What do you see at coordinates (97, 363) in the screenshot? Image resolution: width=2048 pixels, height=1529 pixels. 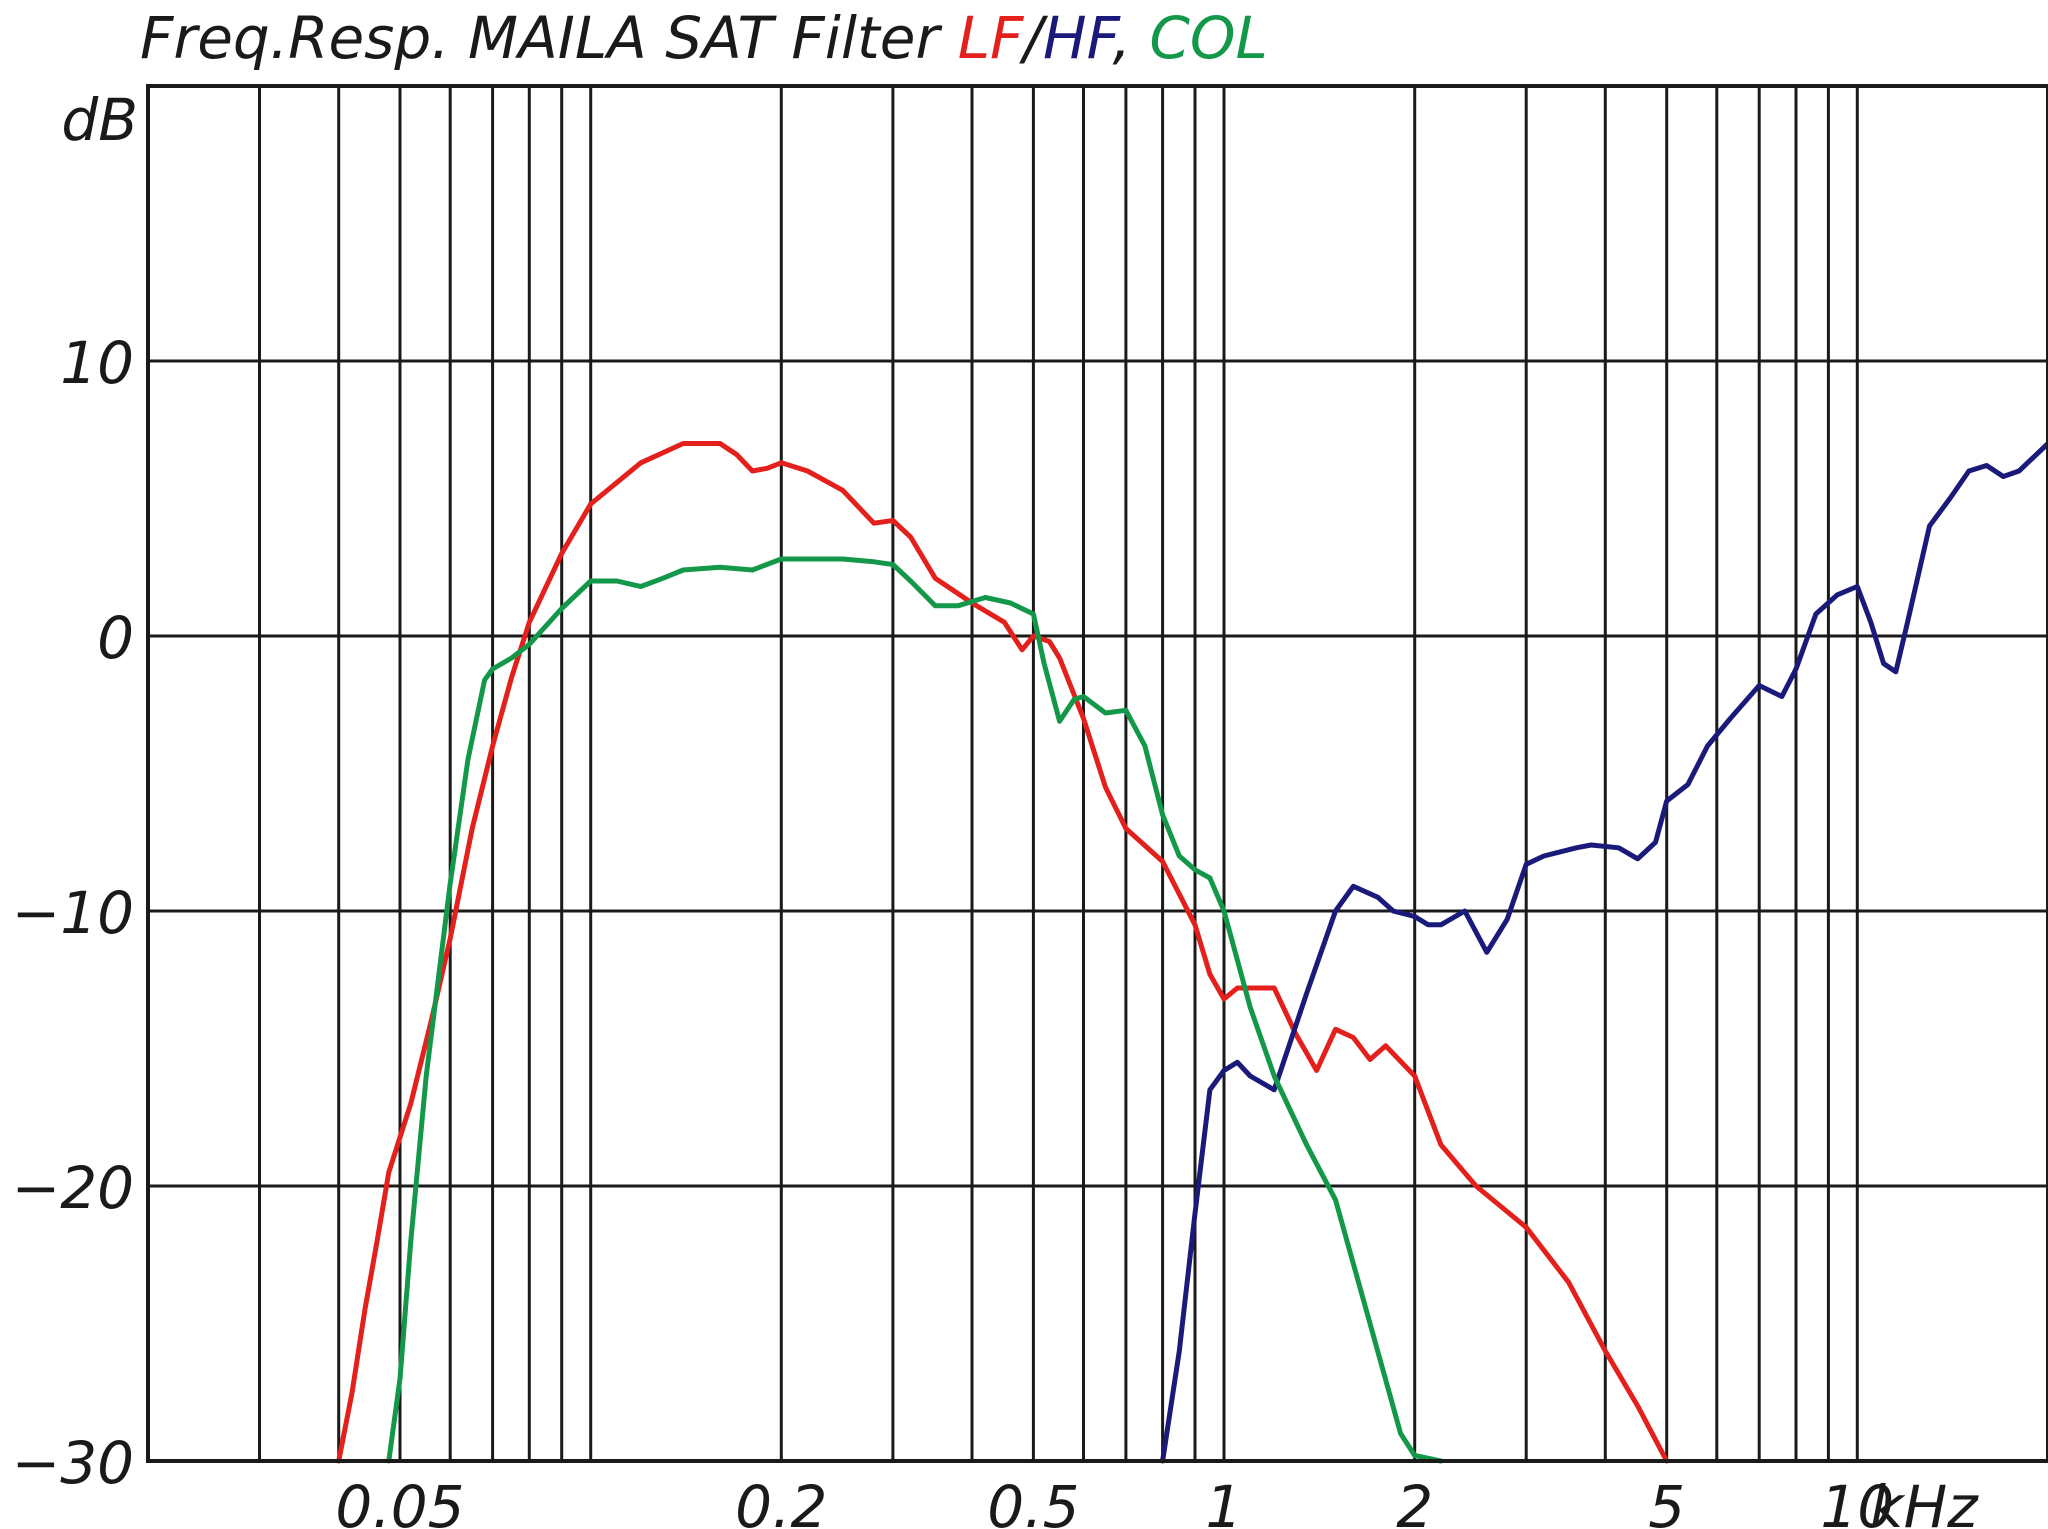 I see `y-tick-label: 10` at bounding box center [97, 363].